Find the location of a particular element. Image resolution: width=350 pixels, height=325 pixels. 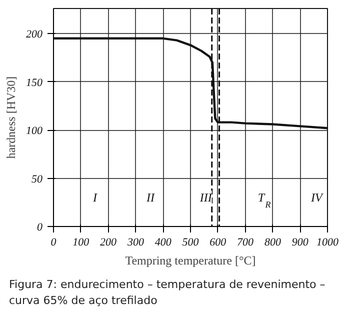

x-tick-label: 600 is located at coordinates (218, 242).